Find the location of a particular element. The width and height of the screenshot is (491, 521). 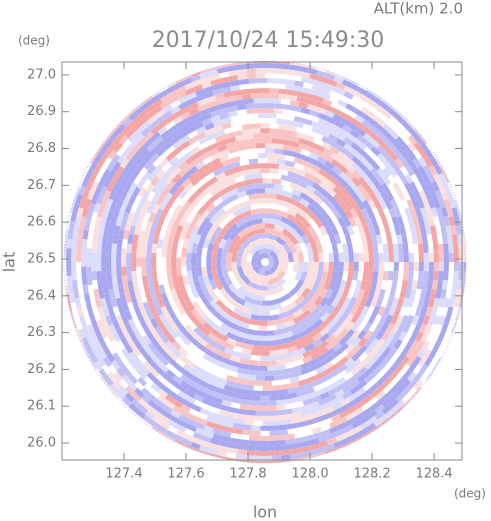

x-tick-label: 127.8 is located at coordinates (247, 474).